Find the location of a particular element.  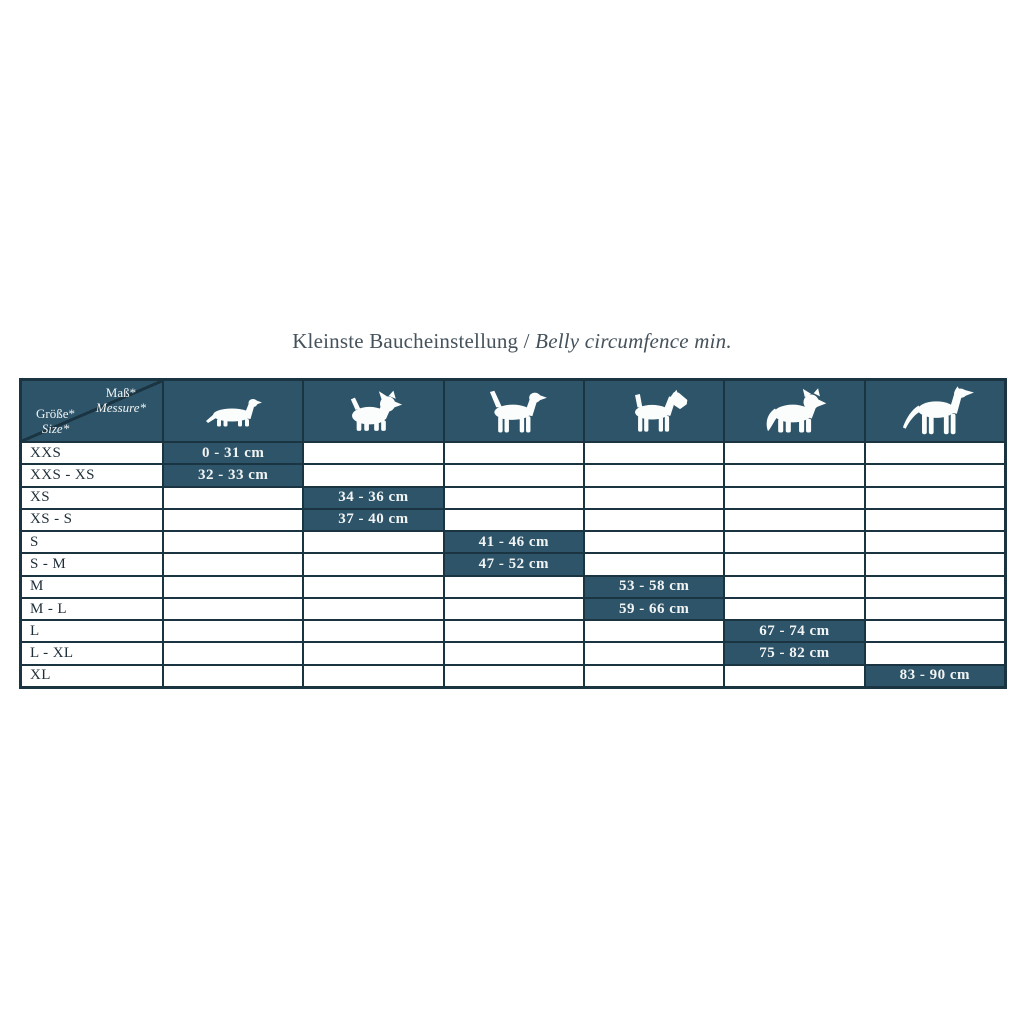

value-cell: 0 - 31 cm is located at coordinates (233, 453).